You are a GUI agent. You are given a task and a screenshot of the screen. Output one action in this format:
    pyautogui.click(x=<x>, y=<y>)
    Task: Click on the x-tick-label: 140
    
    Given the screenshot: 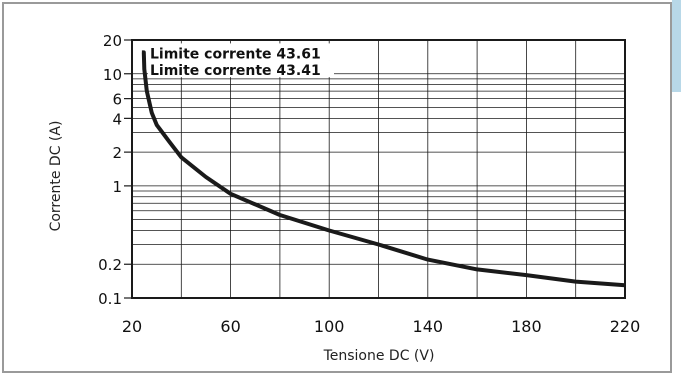 What is the action you would take?
    pyautogui.click(x=428, y=326)
    